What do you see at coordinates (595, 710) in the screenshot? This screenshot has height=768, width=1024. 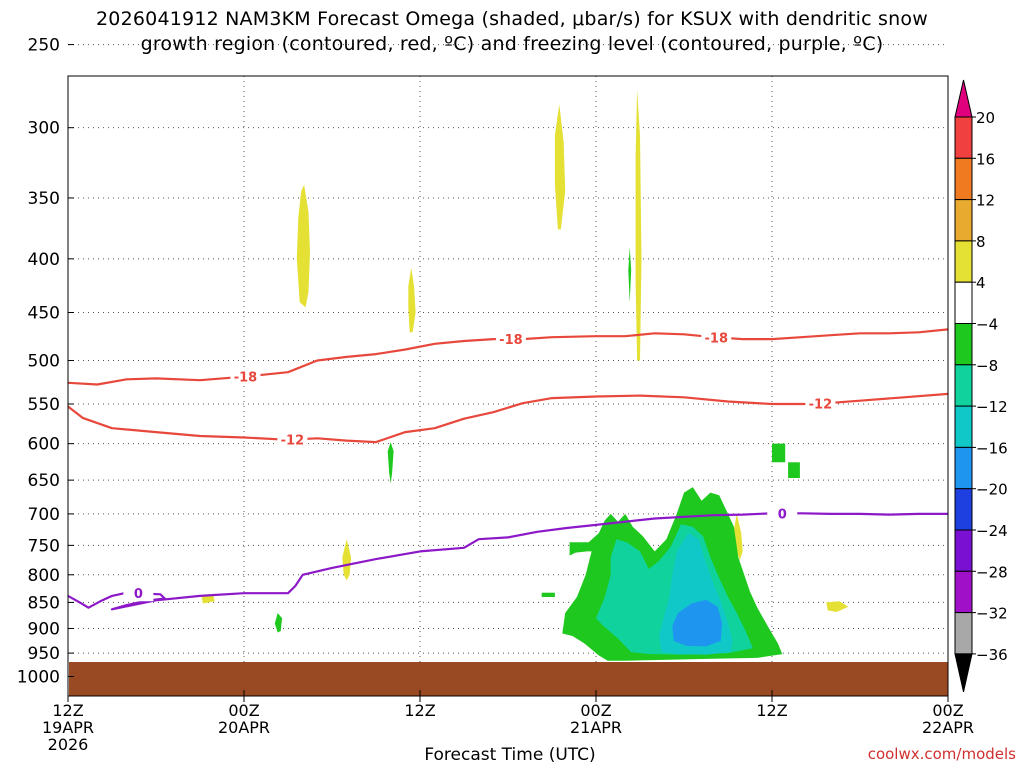 I see `x-tick-label-36-0: 00Z` at bounding box center [595, 710].